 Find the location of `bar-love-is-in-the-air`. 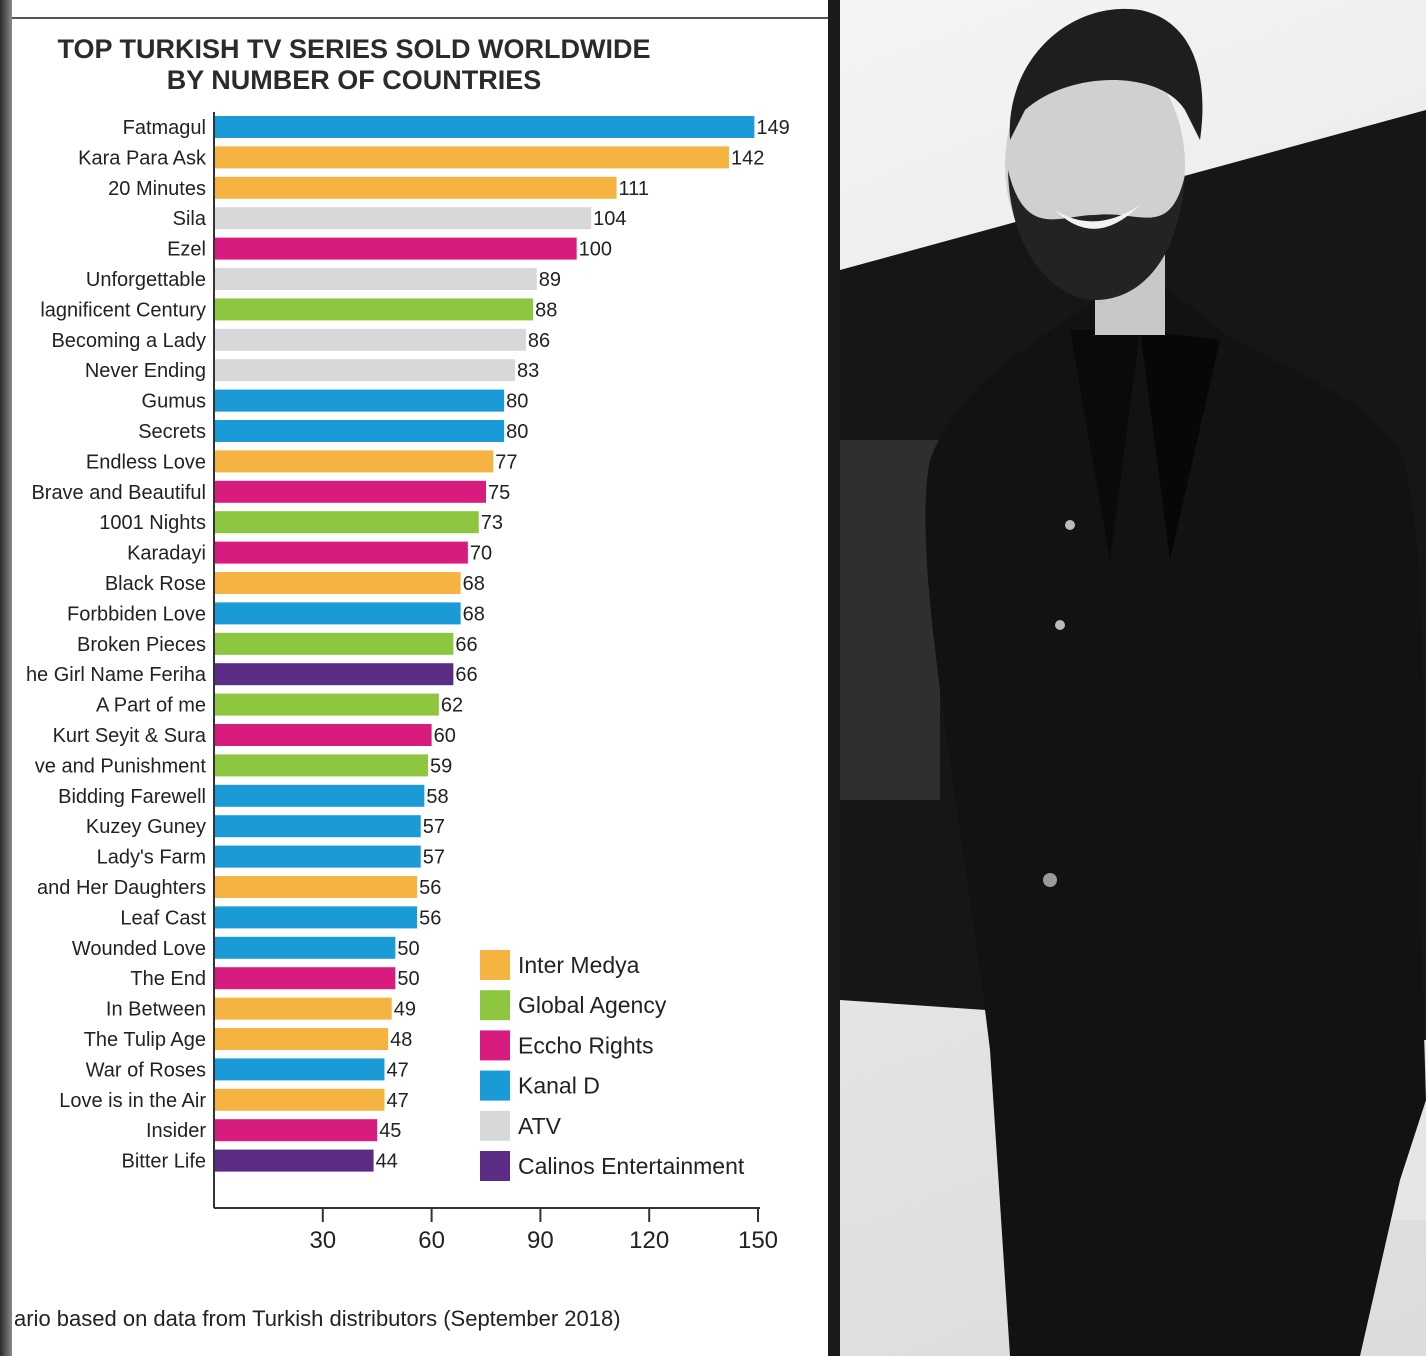

bar-love-is-in-the-air is located at coordinates (299, 1099).